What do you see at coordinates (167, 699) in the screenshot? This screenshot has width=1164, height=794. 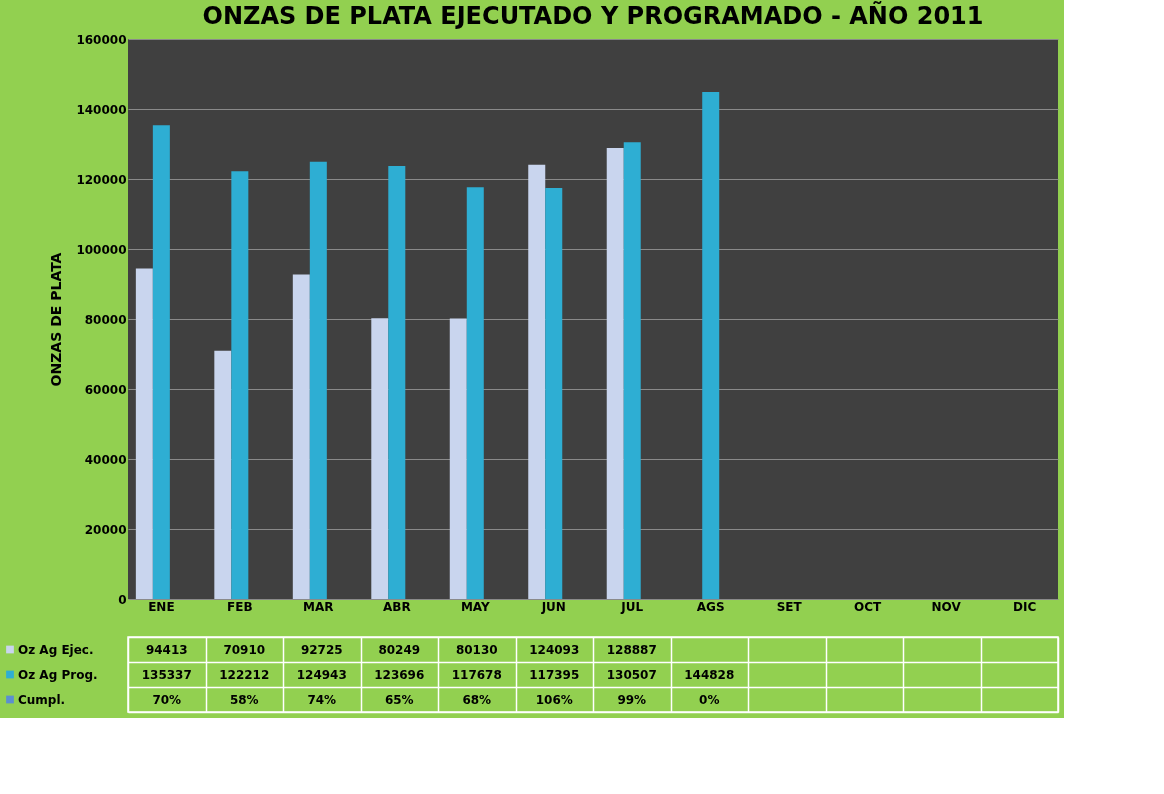 I see `data-label: 70%` at bounding box center [167, 699].